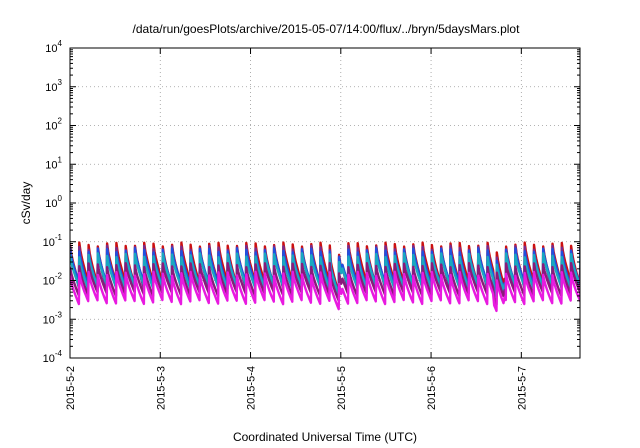 Image resolution: width=640 pixels, height=448 pixels. Describe the element at coordinates (342, 388) in the screenshot. I see `x-tick-label: 2015-5-5` at that location.